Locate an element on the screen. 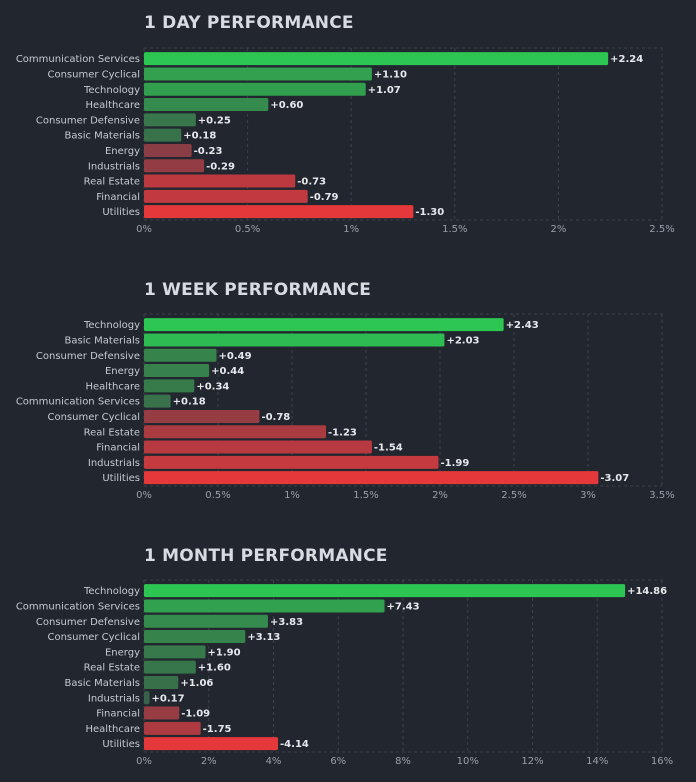 This screenshot has height=782, width=696. data-label: +3.83 is located at coordinates (286, 622).